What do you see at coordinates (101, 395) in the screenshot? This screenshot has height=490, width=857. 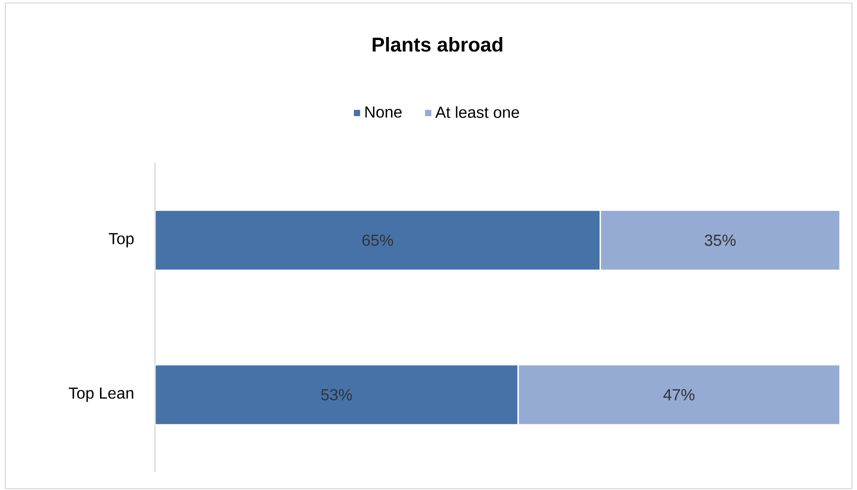 I see `y-tick-label: Top Lean` at bounding box center [101, 395].